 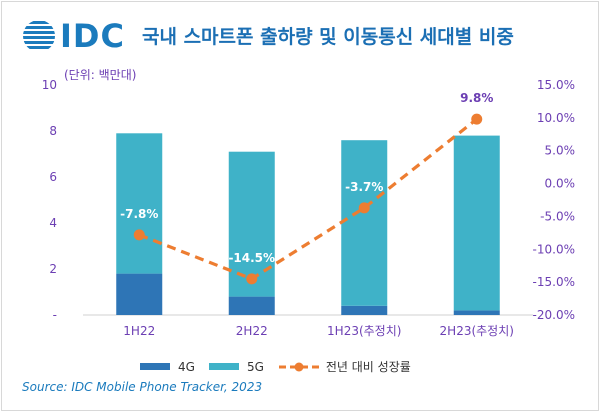 I want to click on idc-logo: IDC, so click(x=73, y=36).